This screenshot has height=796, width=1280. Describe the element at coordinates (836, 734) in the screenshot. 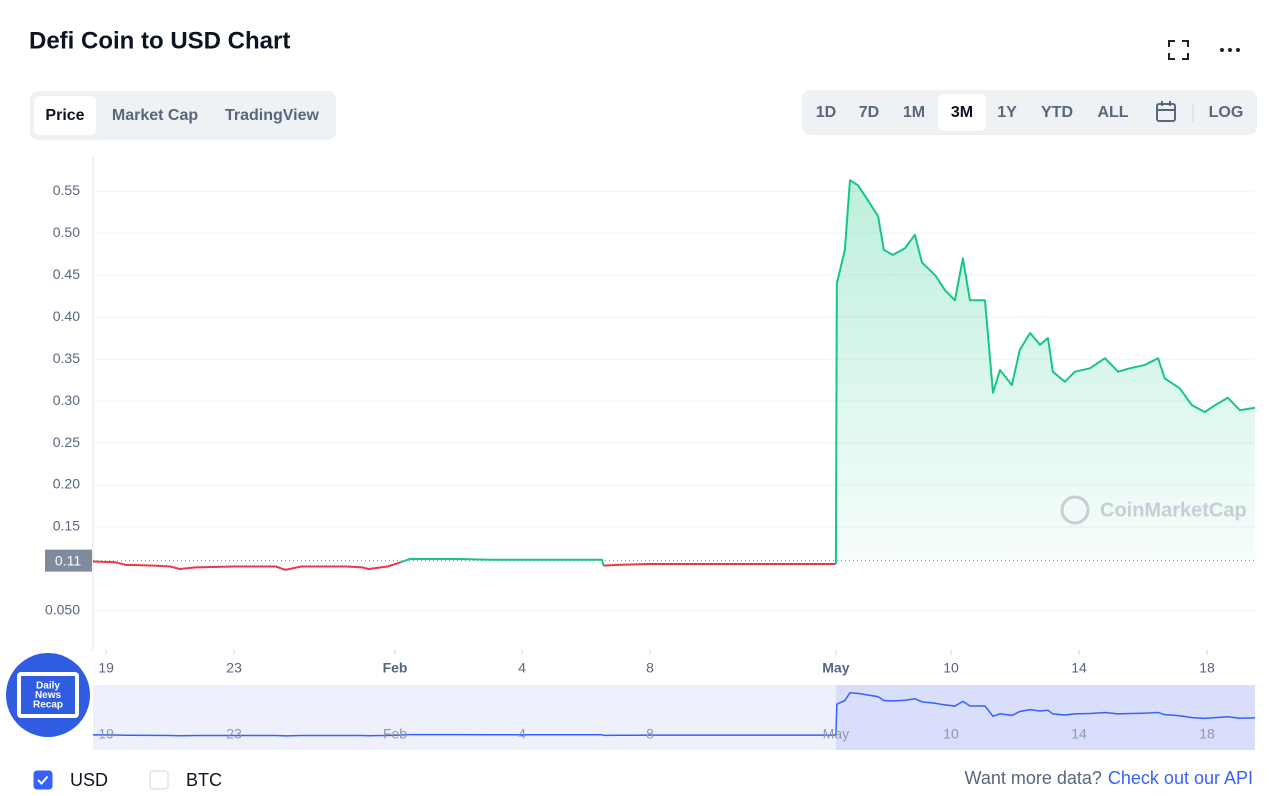

I see `navigator-tick-label: May` at that location.